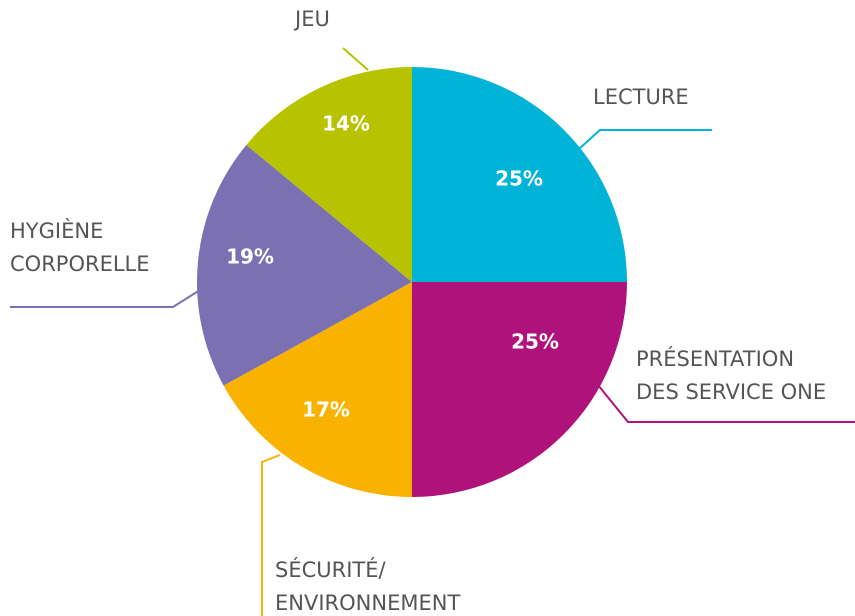  I want to click on category-label: PRÉSENTATION DES SERVICE ONE, so click(731, 375).